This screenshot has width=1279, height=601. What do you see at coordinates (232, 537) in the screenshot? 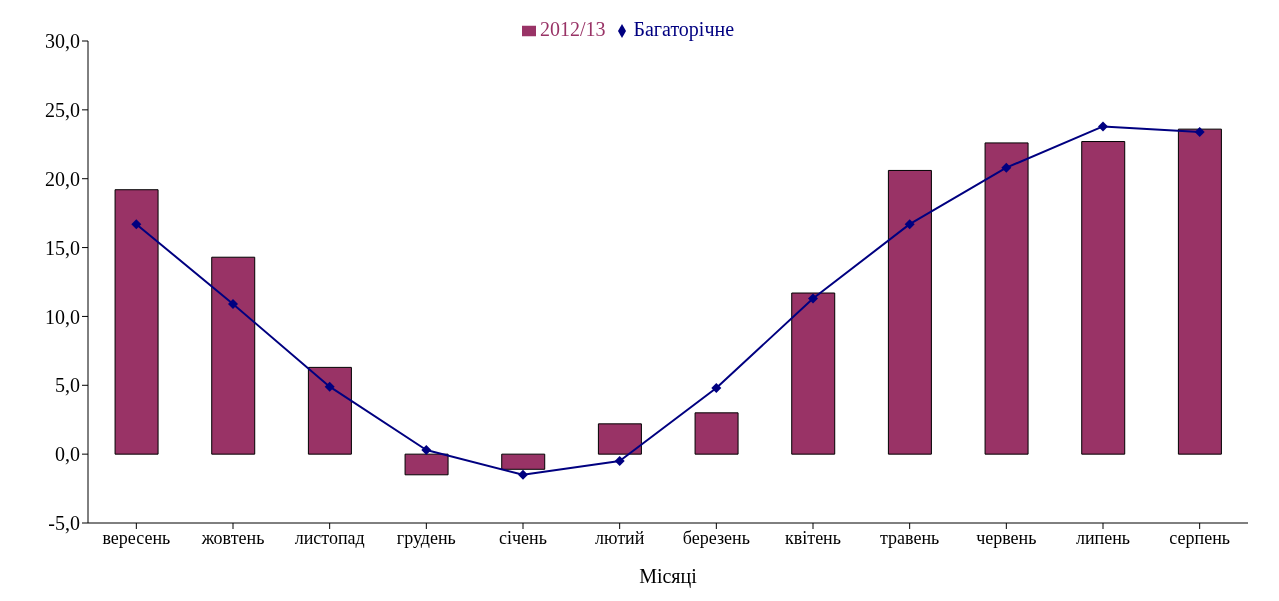
I see `x-tick-label: жовтень` at bounding box center [232, 537].